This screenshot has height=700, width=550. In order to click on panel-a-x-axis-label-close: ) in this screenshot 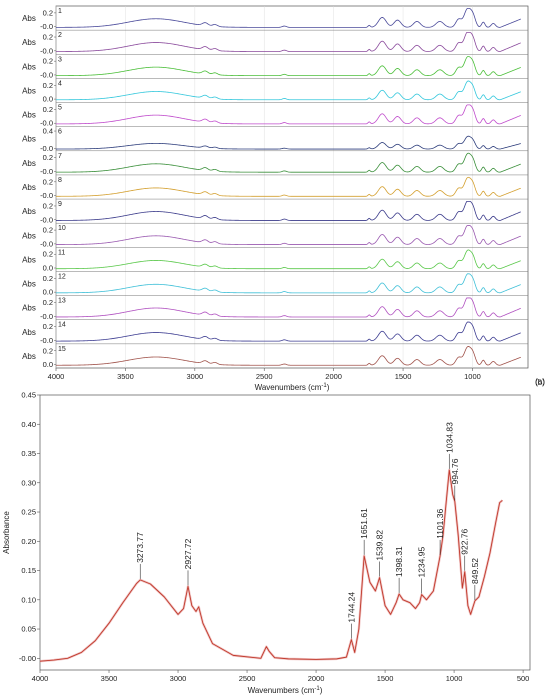, I will do `click(328, 387)`.